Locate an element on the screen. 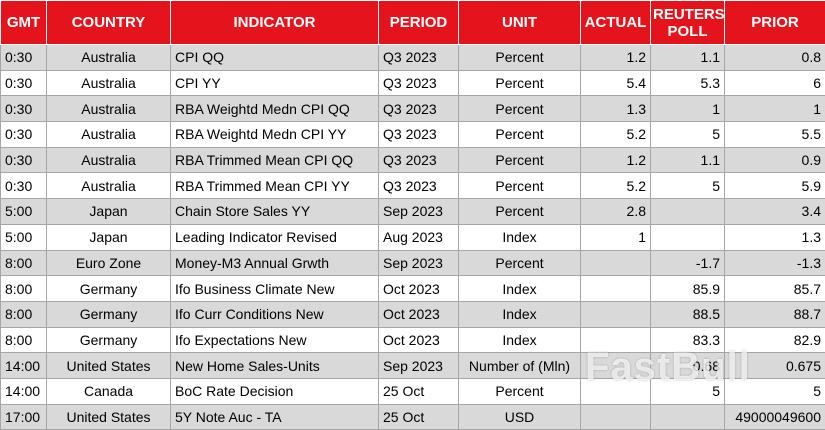  column-header: COUNTRY is located at coordinates (108, 22).